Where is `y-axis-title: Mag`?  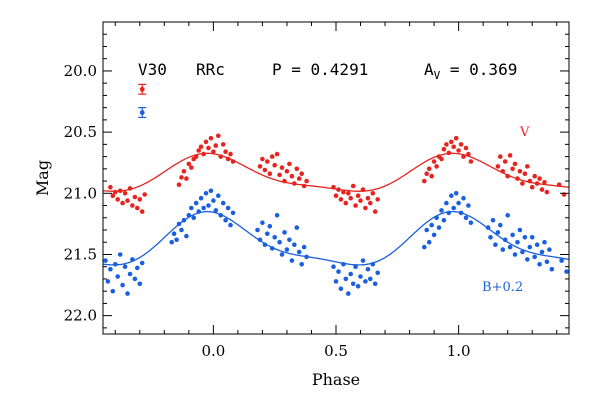
y-axis-title: Mag is located at coordinates (42, 178).